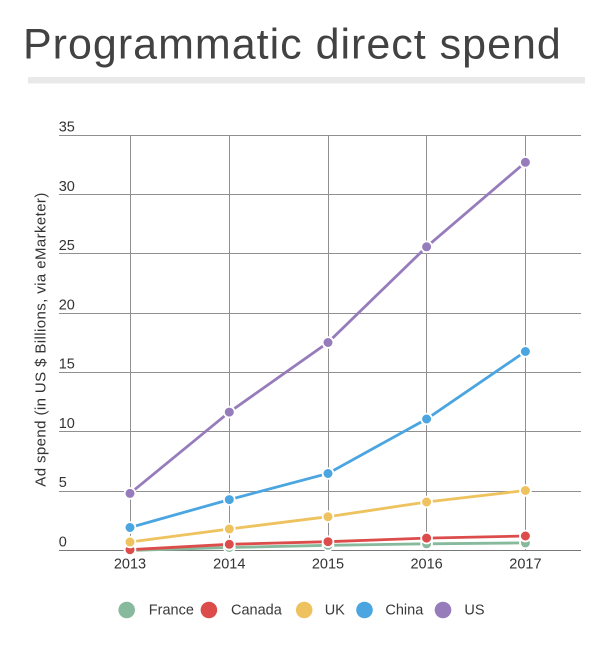 Image resolution: width=600 pixels, height=649 pixels. I want to click on svg-text: Canada, so click(257, 611).